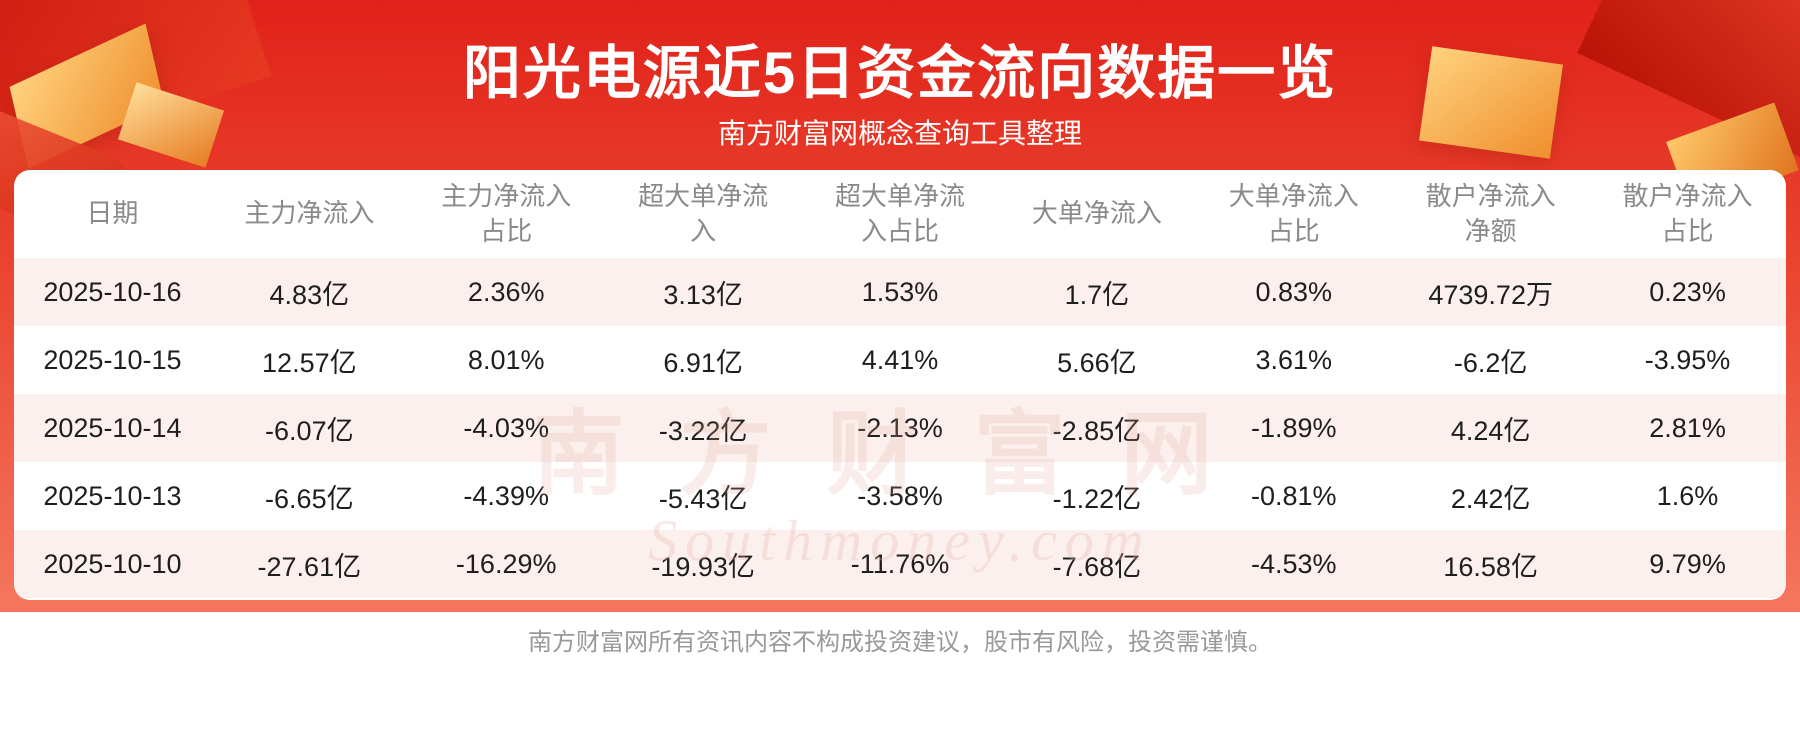 This screenshot has width=1800, height=743. What do you see at coordinates (1097, 294) in the screenshot?
I see `cell-large-order-net-inflow: 1.7亿` at bounding box center [1097, 294].